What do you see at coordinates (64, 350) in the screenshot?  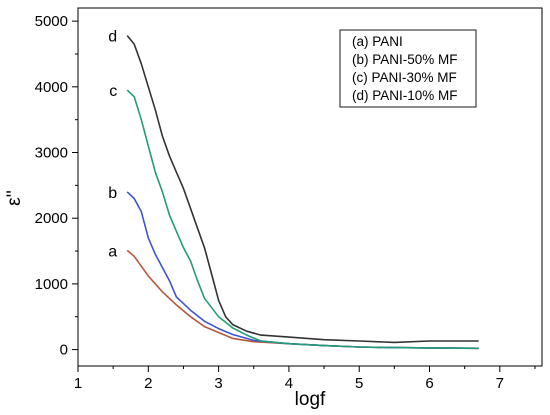 I see `y-tick-label: 0` at bounding box center [64, 350].